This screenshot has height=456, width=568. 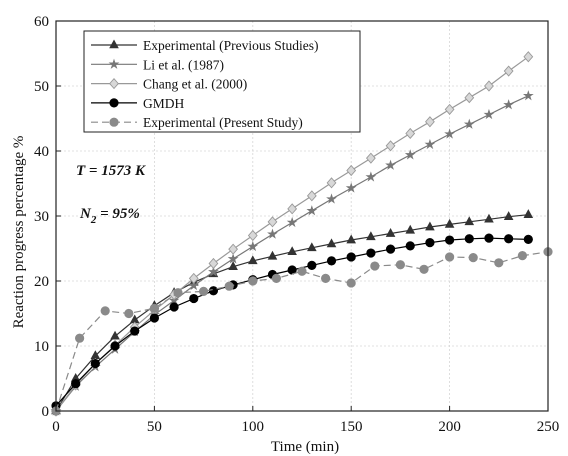 I want to click on x-axis-label: Time (min), so click(x=305, y=447).